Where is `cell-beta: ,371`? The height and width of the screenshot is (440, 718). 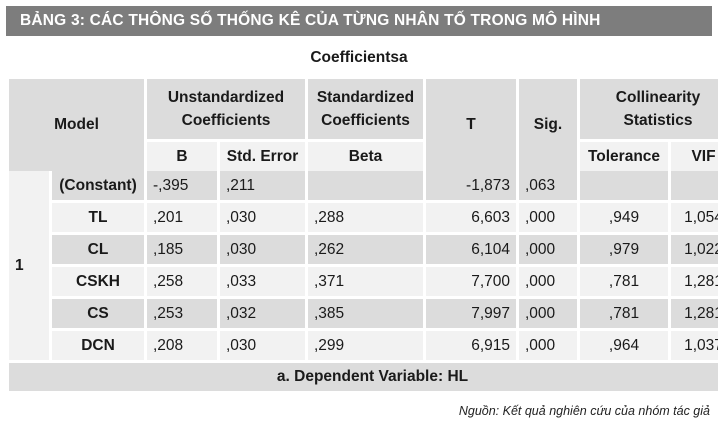
cell-beta: ,371 is located at coordinates (365, 281).